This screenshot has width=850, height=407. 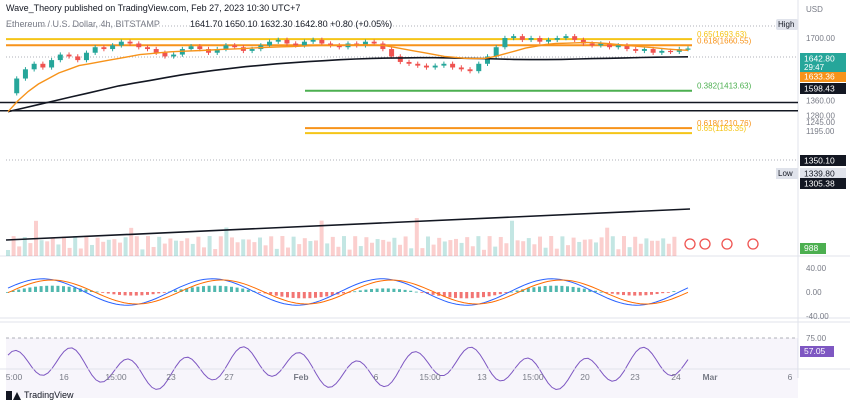 What do you see at coordinates (13, 395) in the screenshot?
I see `tradingview-logo-icon` at bounding box center [13, 395].